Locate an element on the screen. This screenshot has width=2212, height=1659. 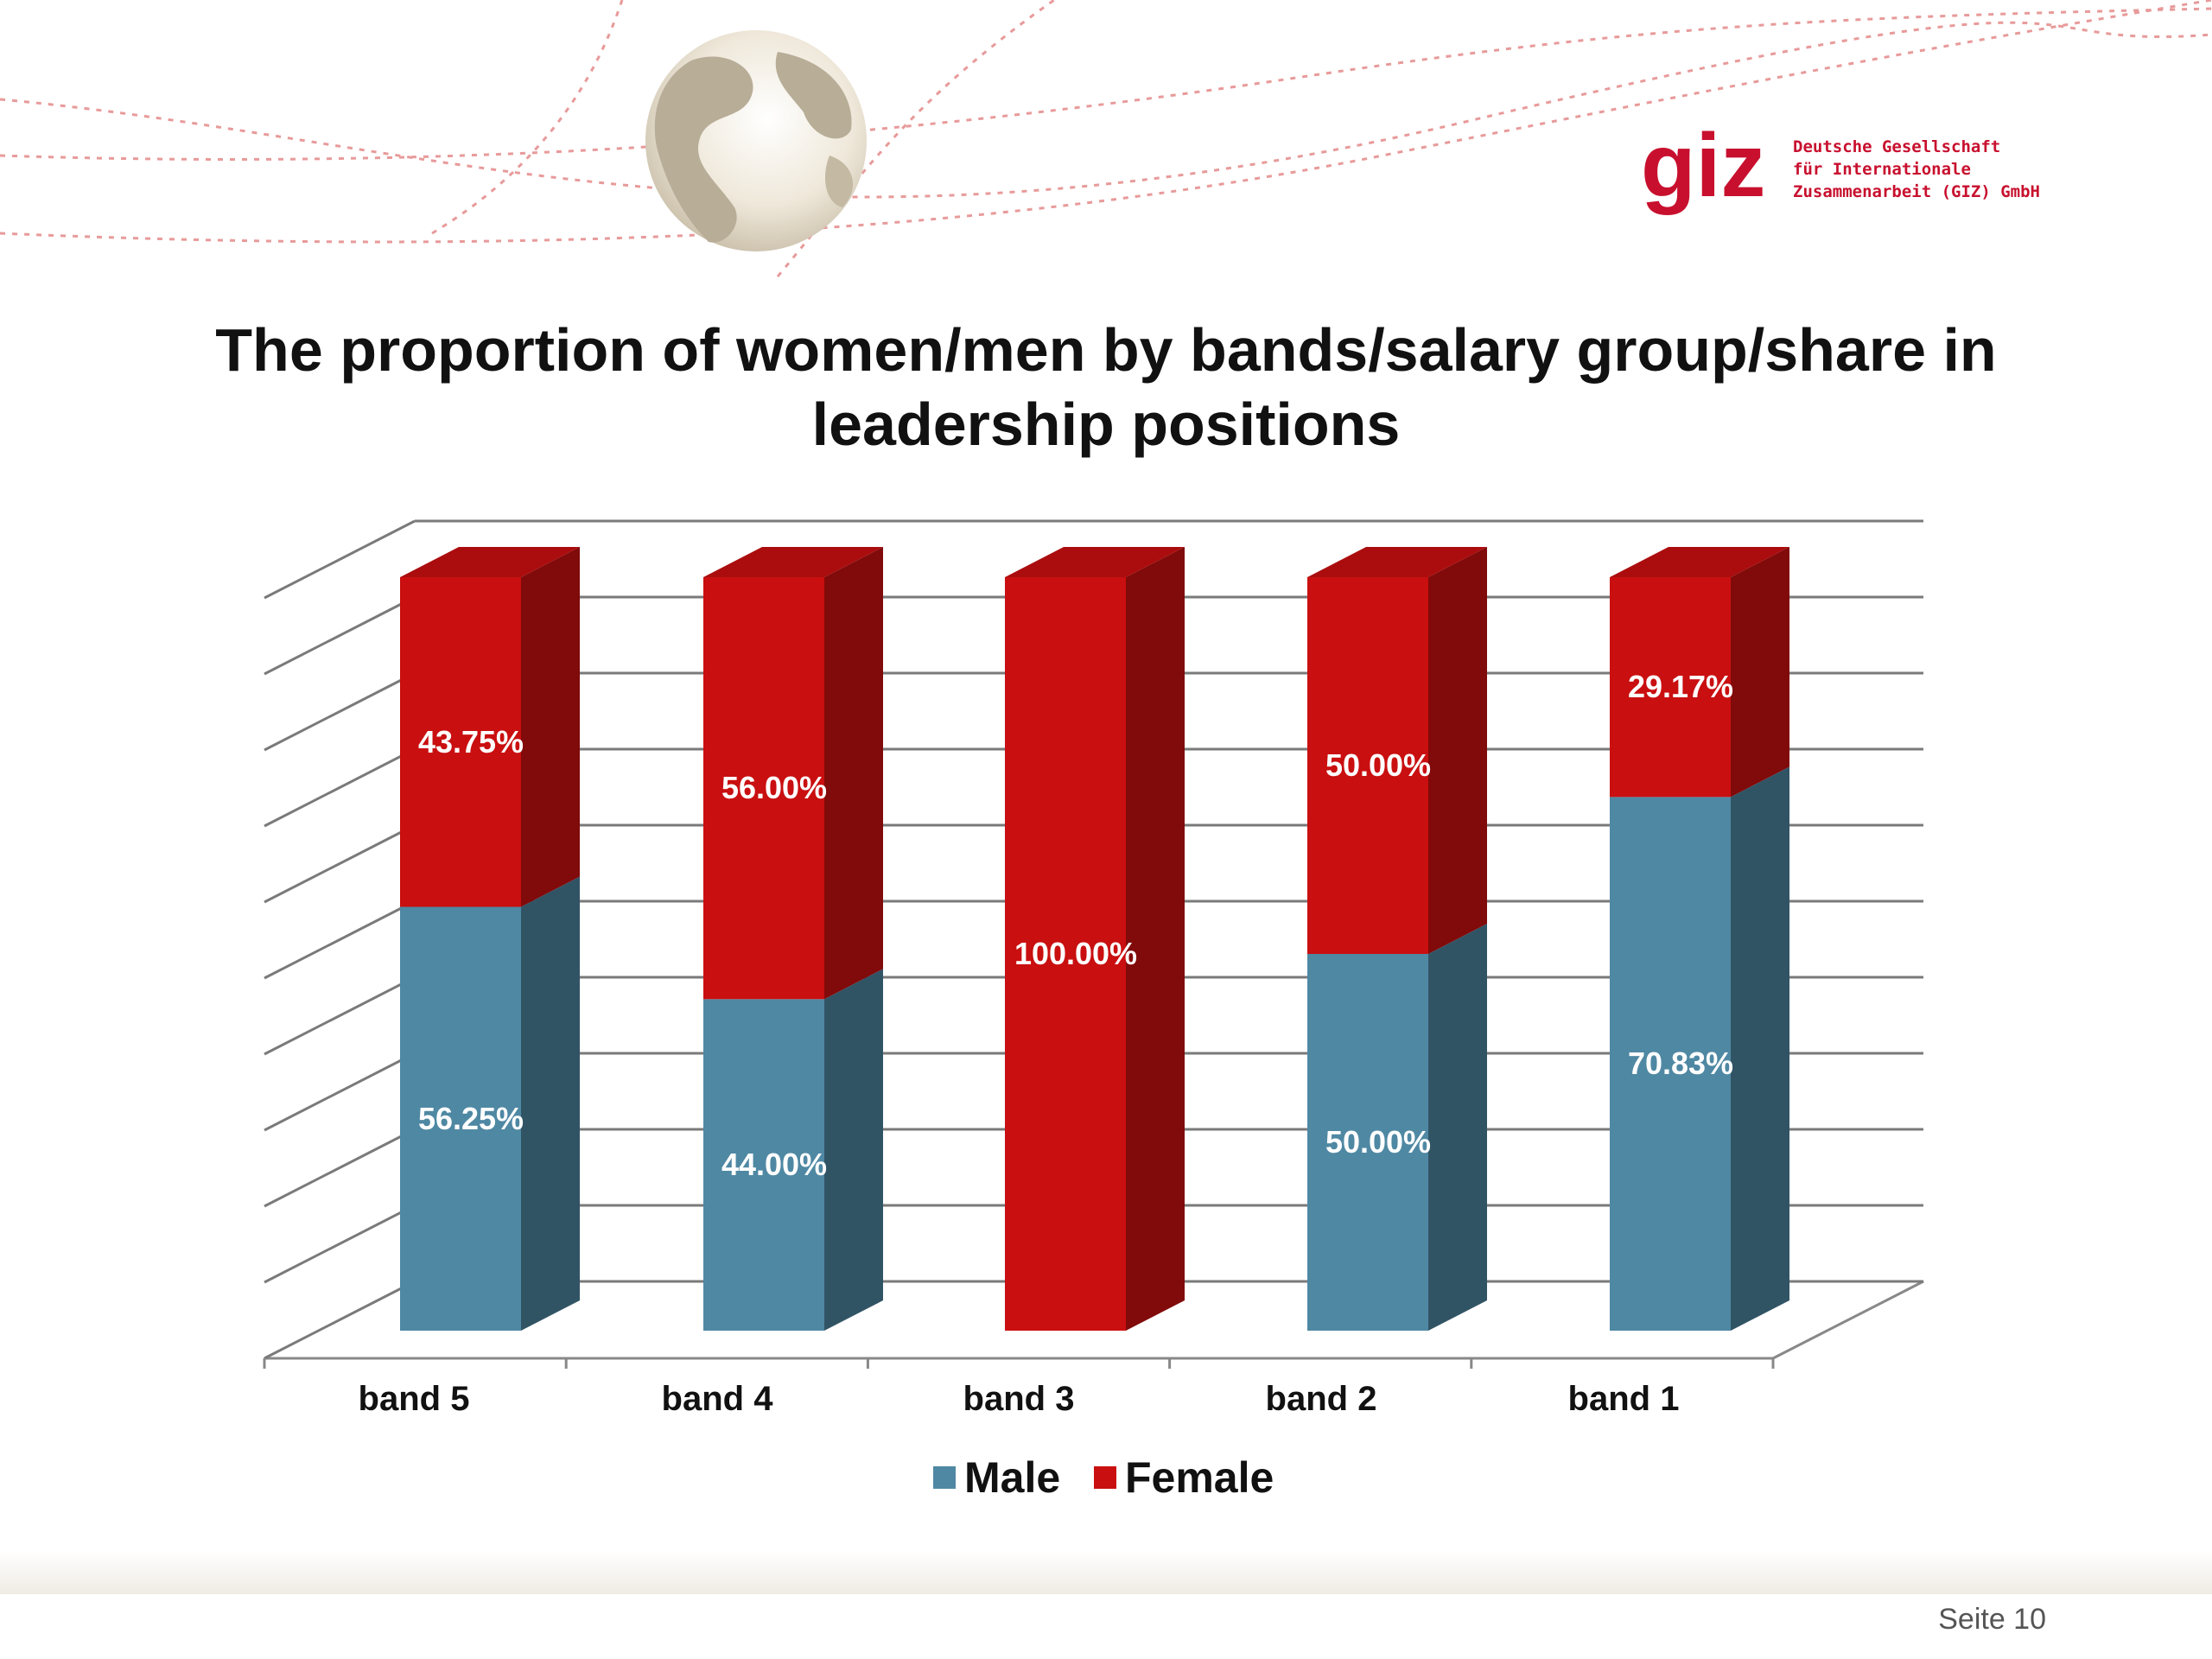
logo-line-2: für Internationale is located at coordinates (1882, 169).